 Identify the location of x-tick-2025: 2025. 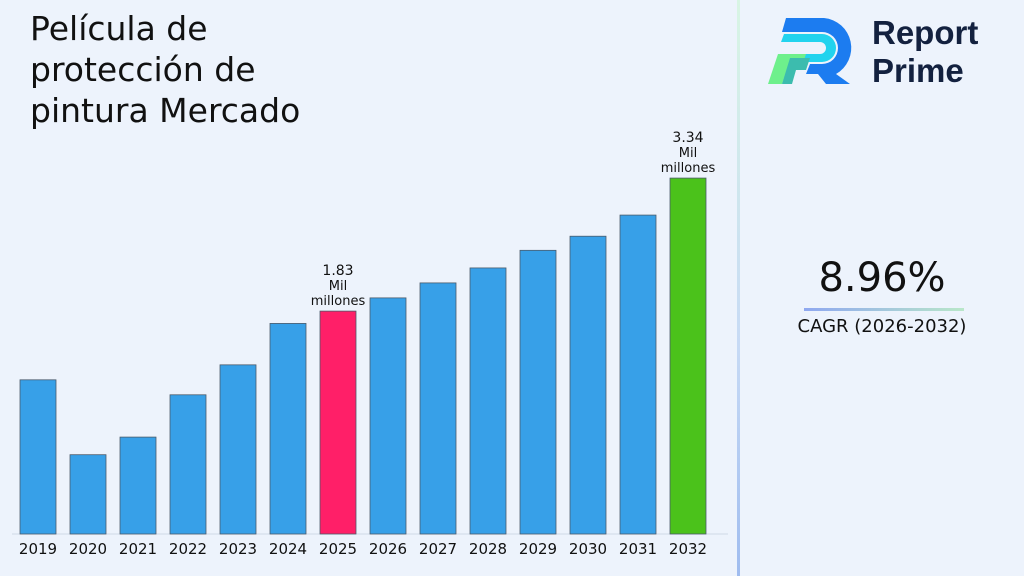
(338, 549).